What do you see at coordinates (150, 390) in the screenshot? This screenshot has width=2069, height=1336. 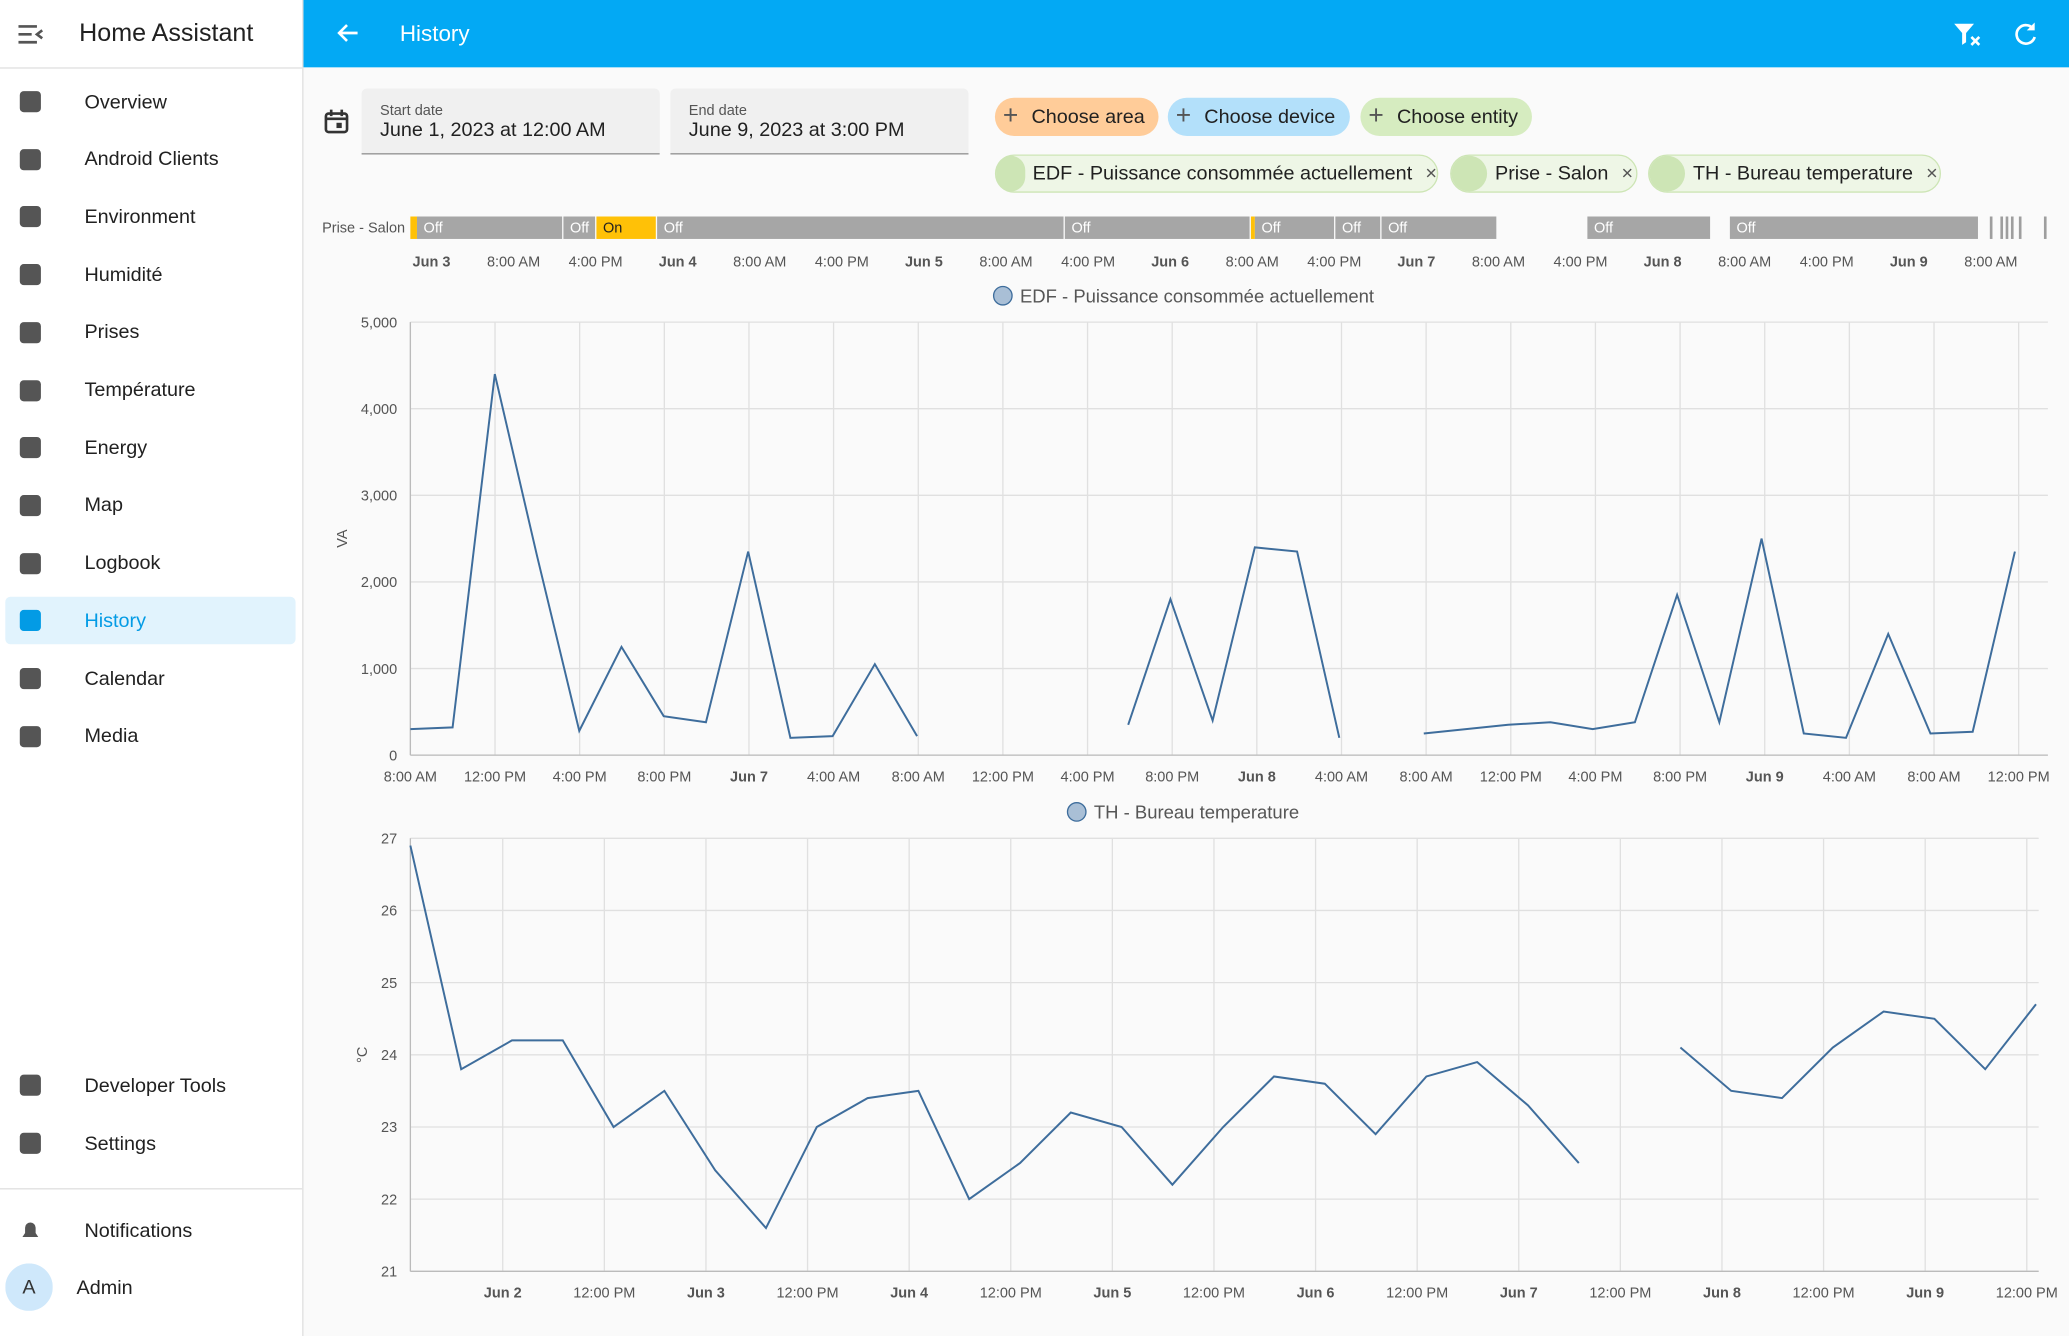 I see `nav-item: Température` at bounding box center [150, 390].